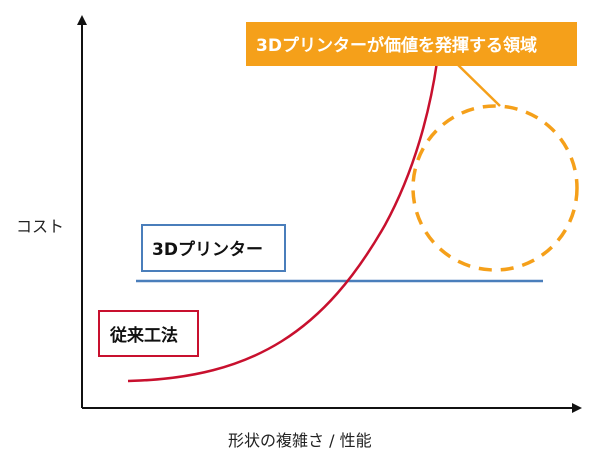  Describe the element at coordinates (40, 226) in the screenshot. I see `y-axis-label: コスト` at that location.